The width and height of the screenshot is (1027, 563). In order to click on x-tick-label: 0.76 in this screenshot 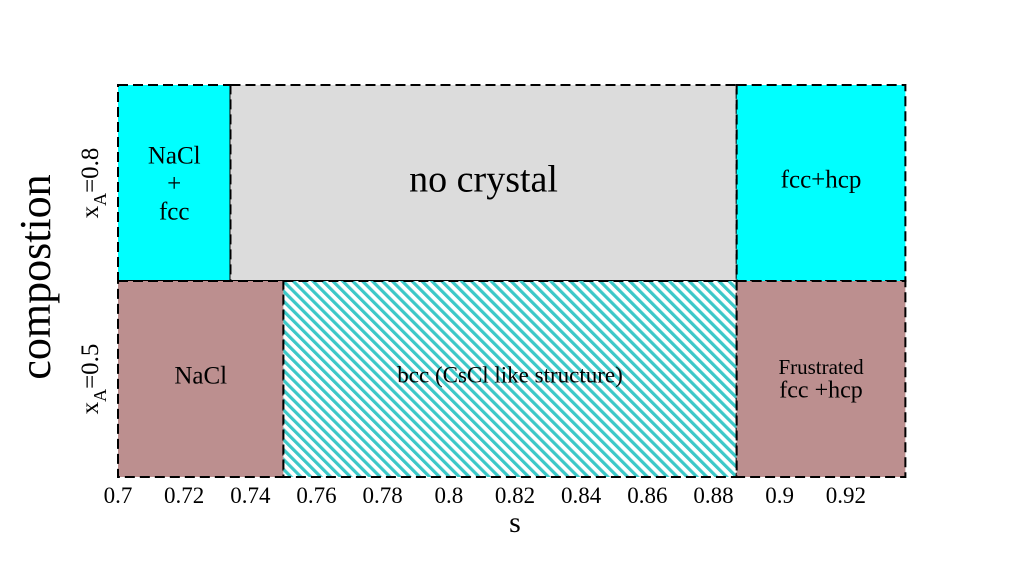, I will do `click(316, 495)`.